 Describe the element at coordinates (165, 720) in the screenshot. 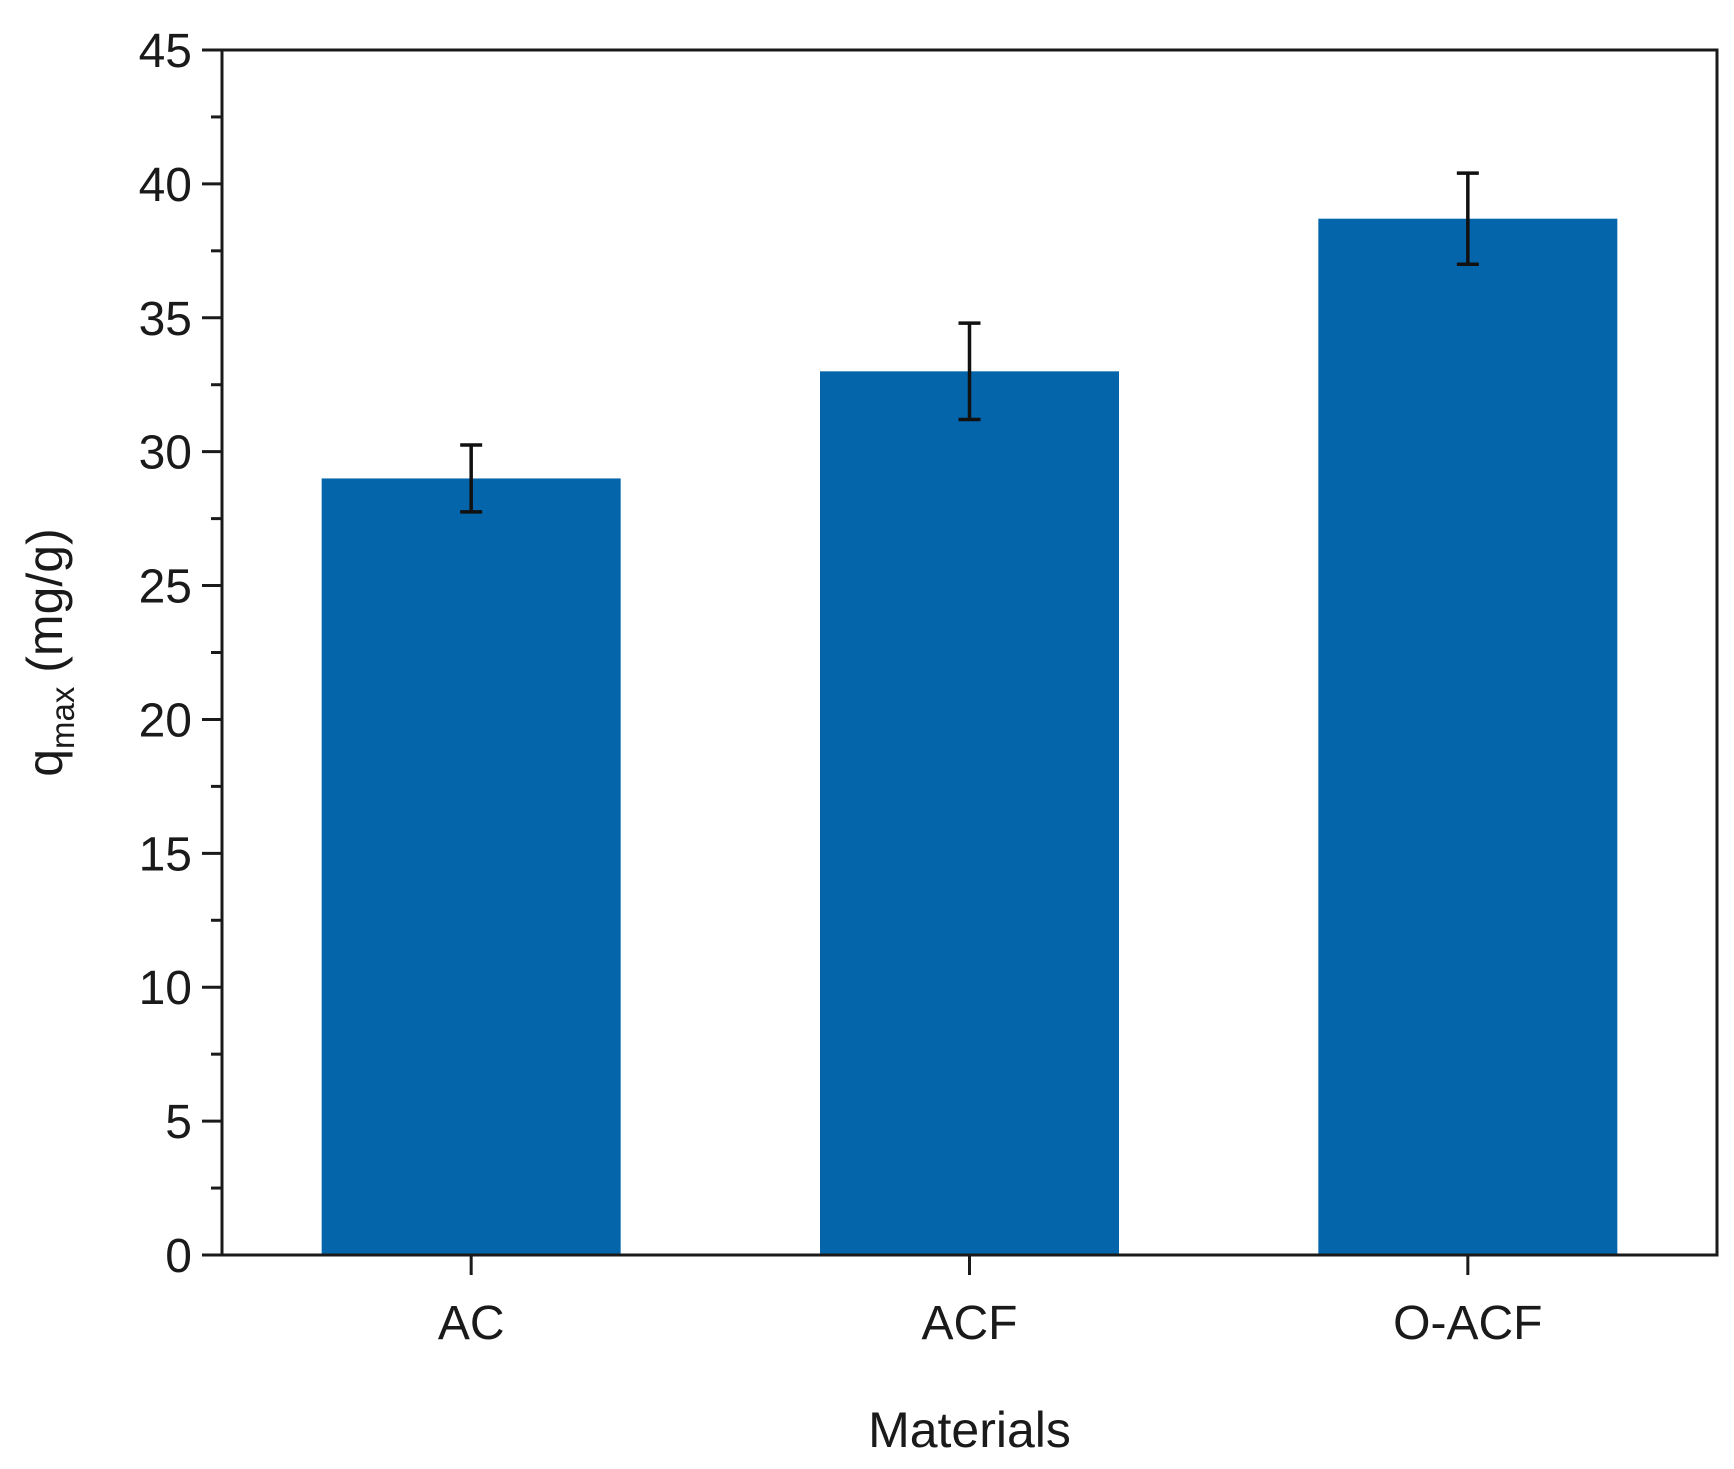

I see `y-tick-label: 20` at that location.